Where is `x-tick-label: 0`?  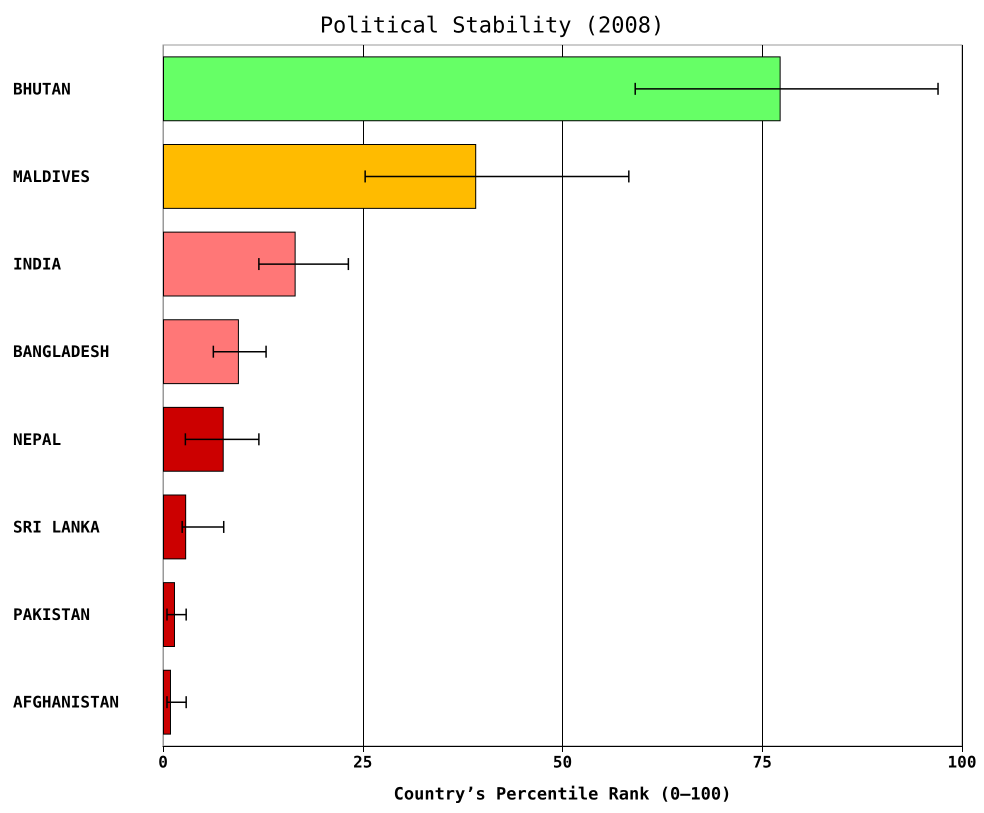 x-tick-label: 0 is located at coordinates (163, 762).